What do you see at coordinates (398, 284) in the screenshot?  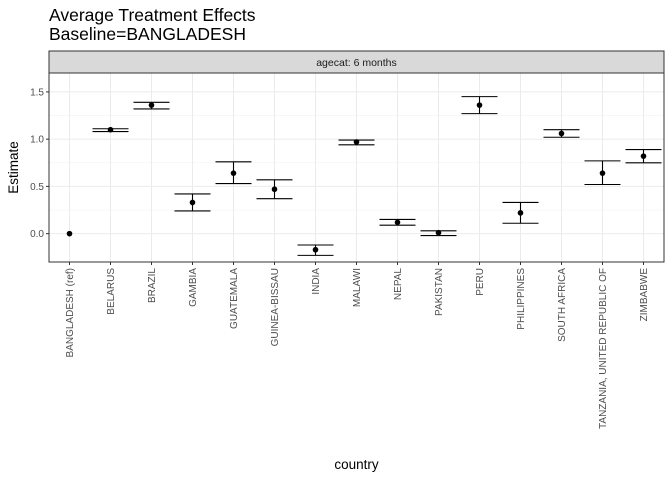 I see `x-tick-label: NEPAL` at bounding box center [398, 284].